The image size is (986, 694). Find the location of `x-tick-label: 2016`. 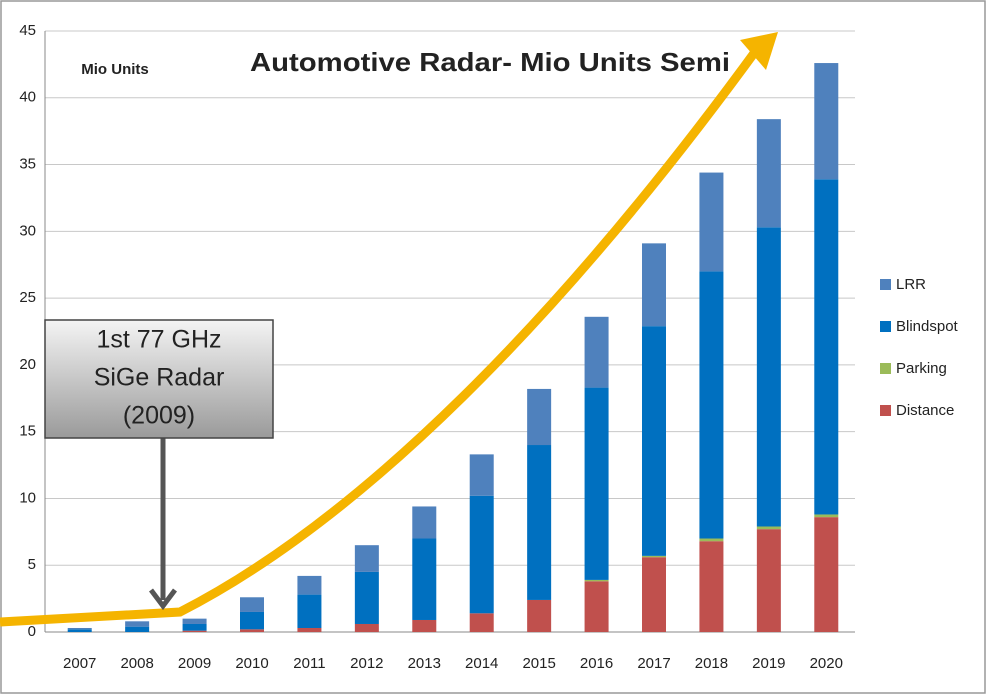

x-tick-label: 2016 is located at coordinates (596, 663).